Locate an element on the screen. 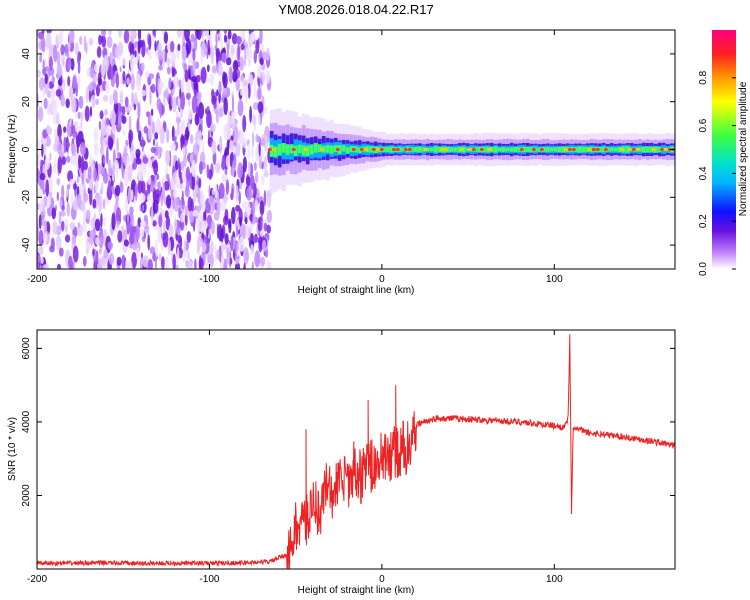  y-tick-label: 0 is located at coordinates (26, 149).